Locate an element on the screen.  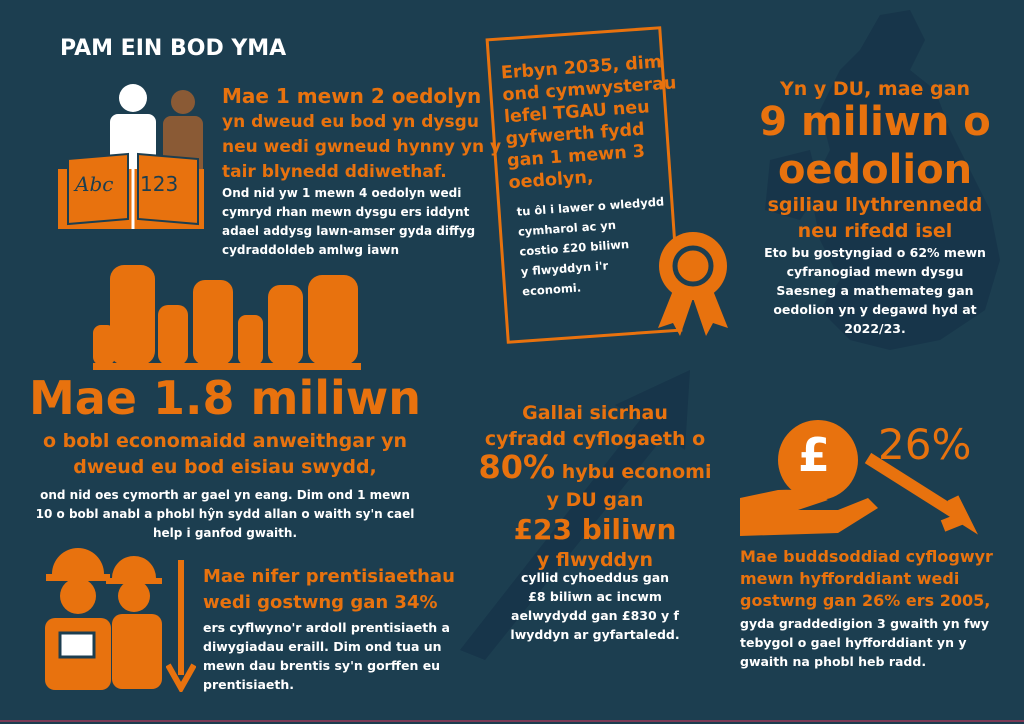
employment-line: y DU gan is located at coordinates (595, 500).